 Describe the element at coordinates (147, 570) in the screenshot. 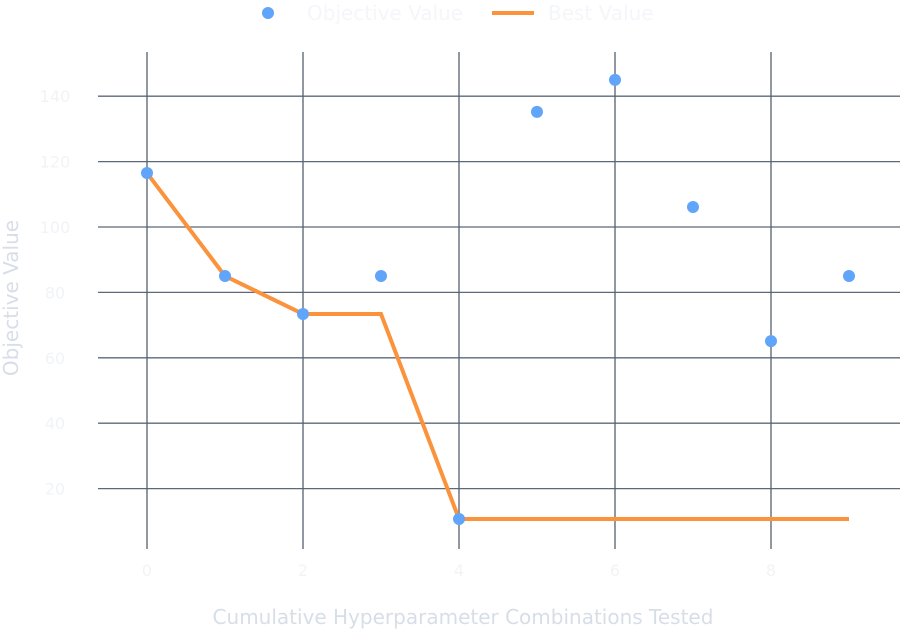

I see `x-tick-label: 0` at that location.